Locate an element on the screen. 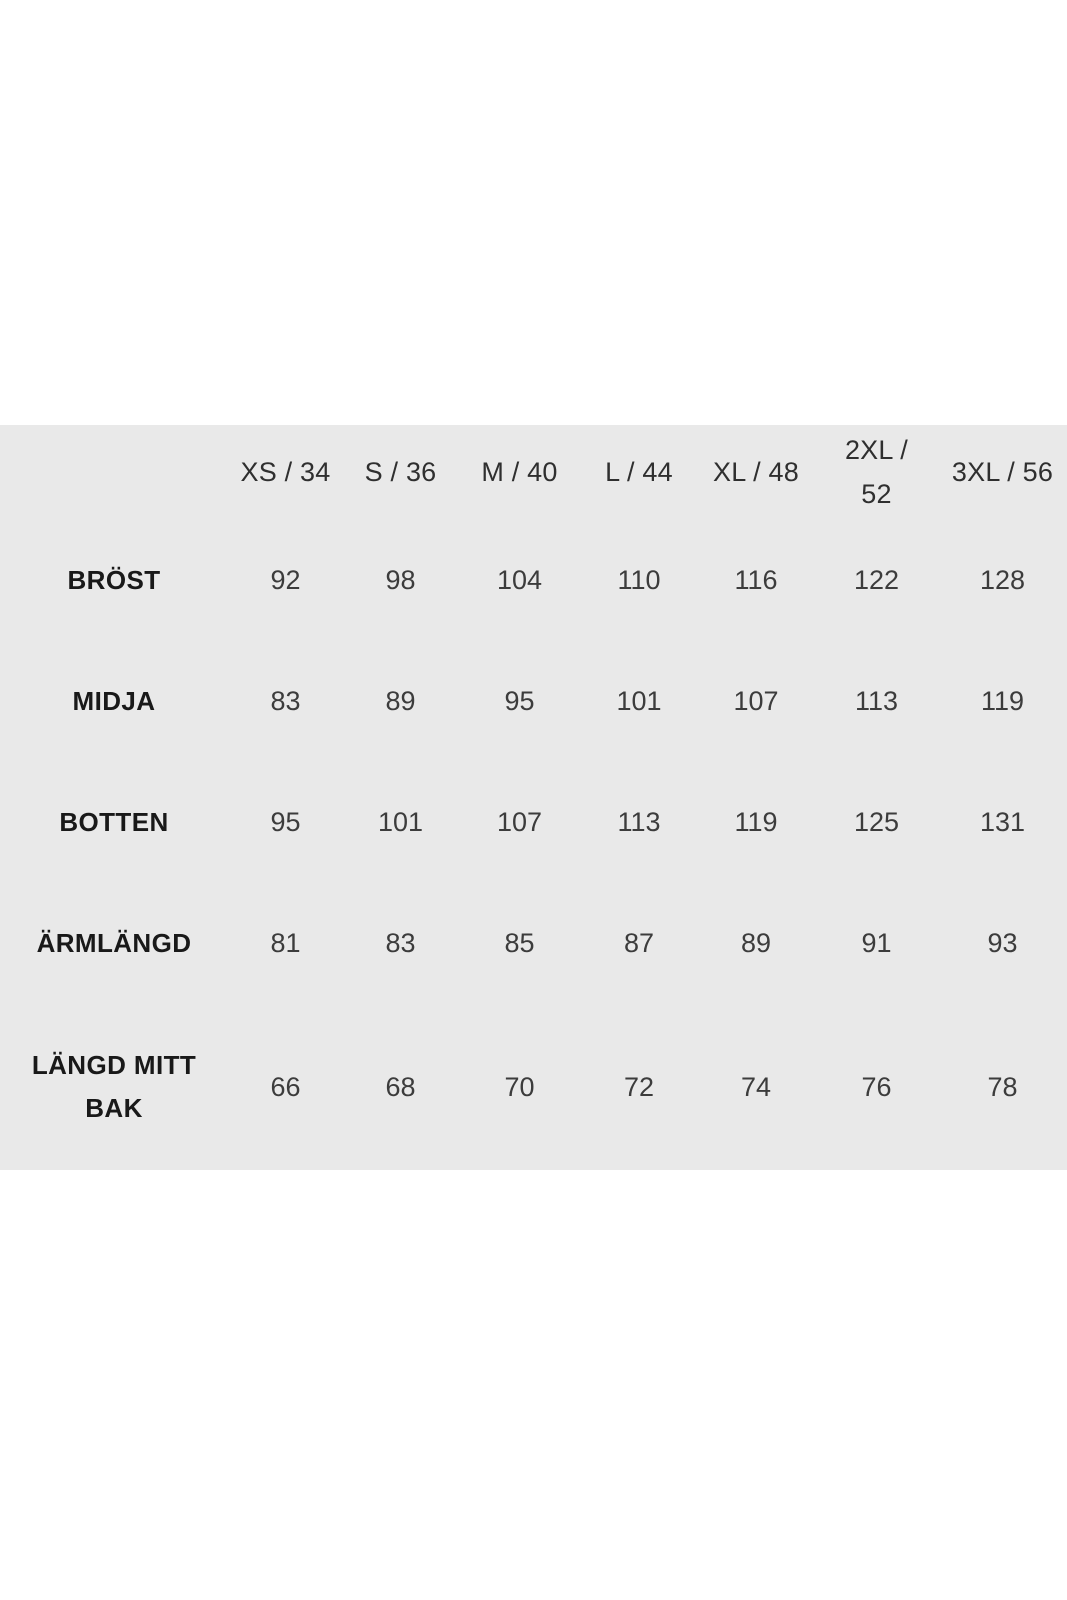 This screenshot has height=1600, width=1067. row-label-langd-mitt-bak: LÄNGD MITT BAK is located at coordinates (114, 1087).